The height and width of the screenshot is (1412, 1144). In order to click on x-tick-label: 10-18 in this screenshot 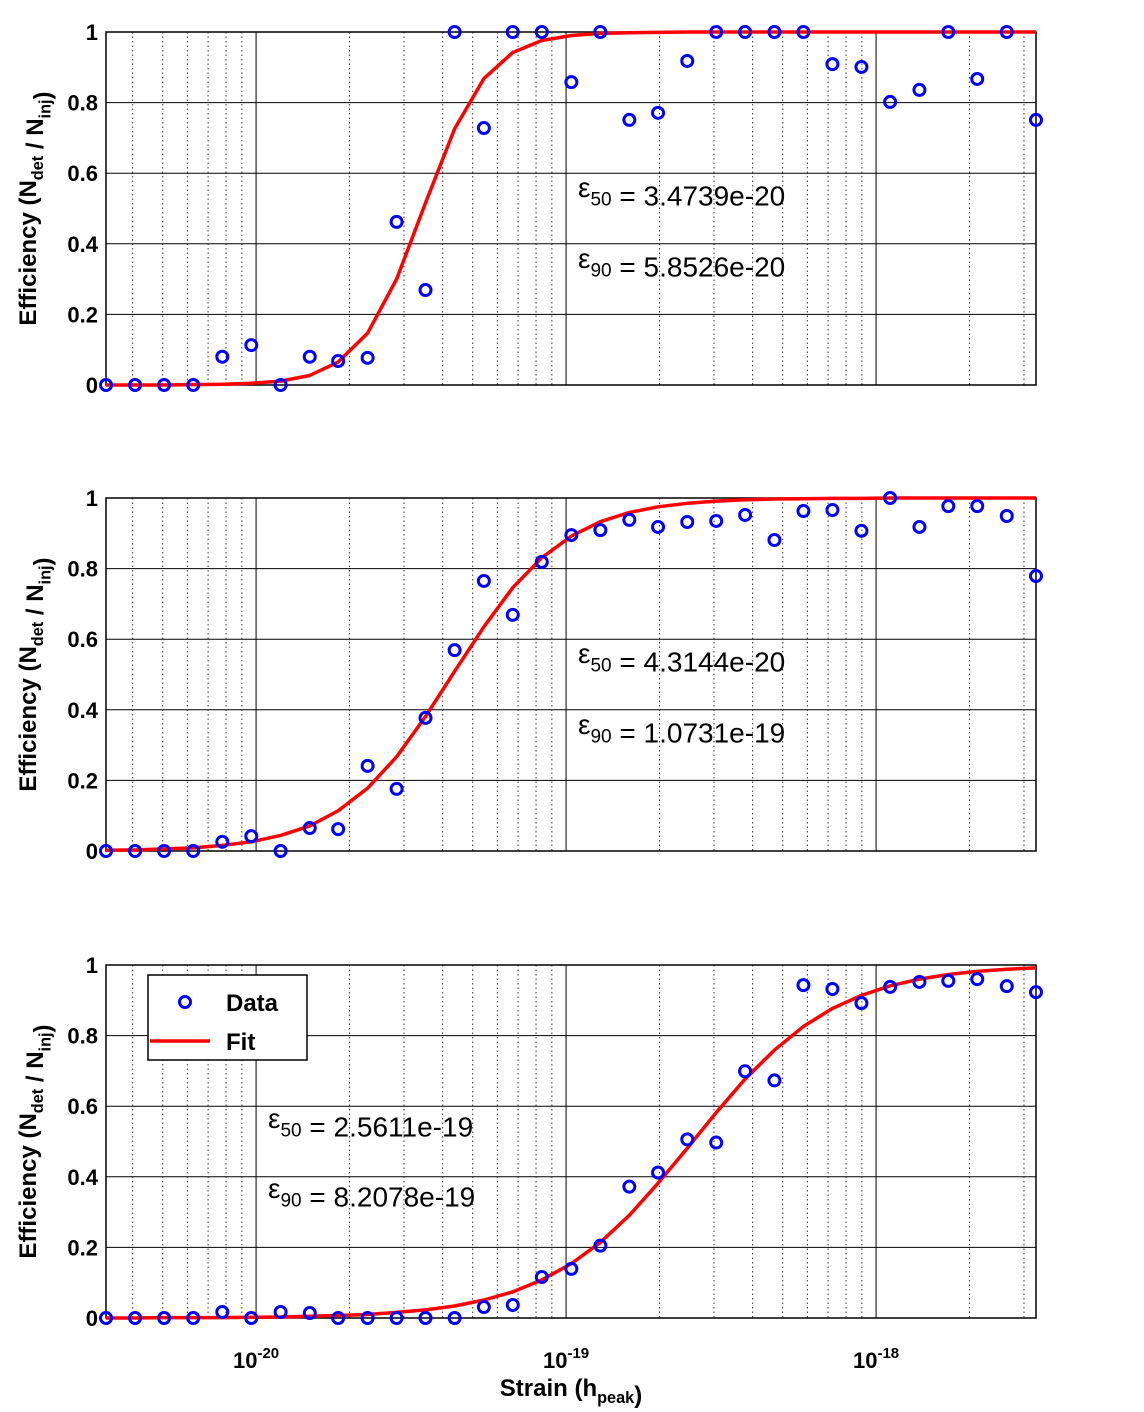, I will do `click(876, 1359)`.